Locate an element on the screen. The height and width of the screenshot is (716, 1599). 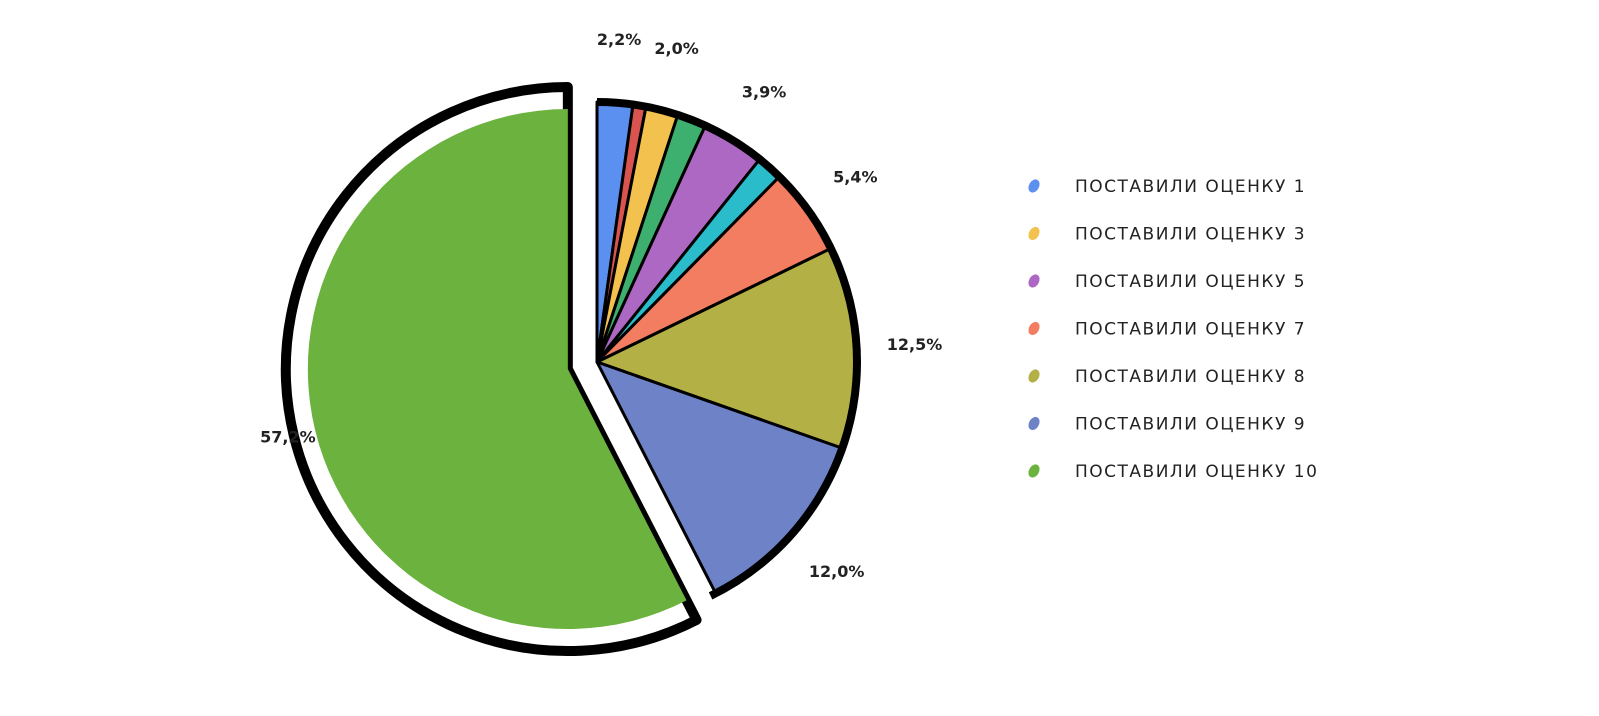
legend-item-1: ПОСТАВИЛИ ОЦЕНКУ 1 is located at coordinates (1167, 187).